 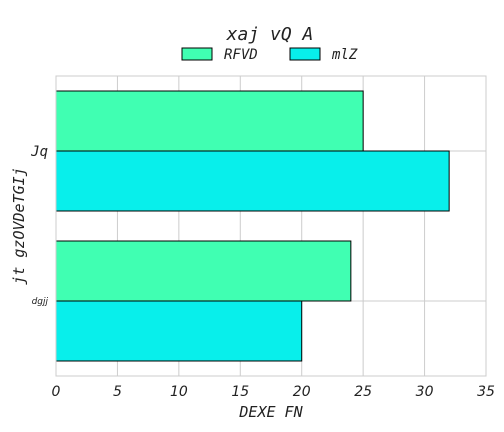 I want to click on x-tick-label: 20, so click(x=302, y=392).